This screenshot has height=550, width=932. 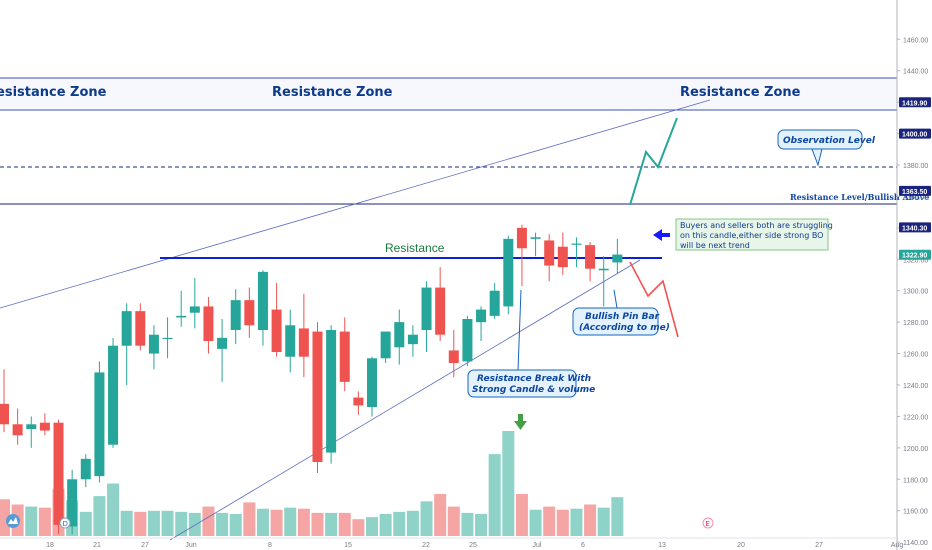 What do you see at coordinates (13, 521) in the screenshot?
I see `tradingview-logo-icon` at bounding box center [13, 521].